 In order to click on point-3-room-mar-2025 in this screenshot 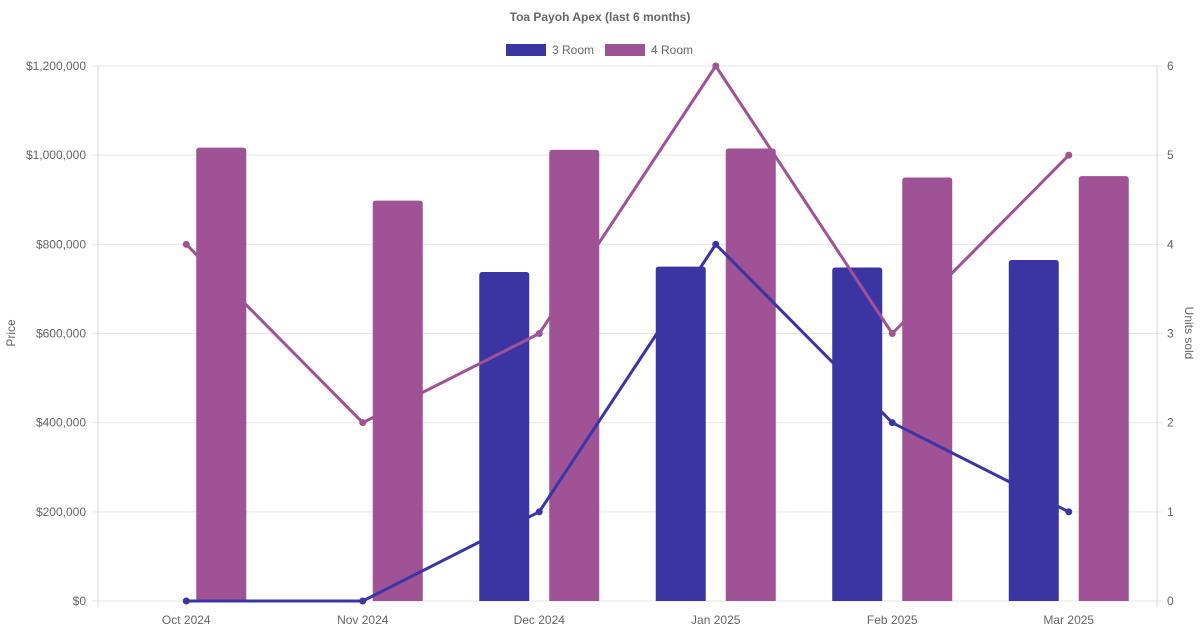, I will do `click(1069, 512)`.